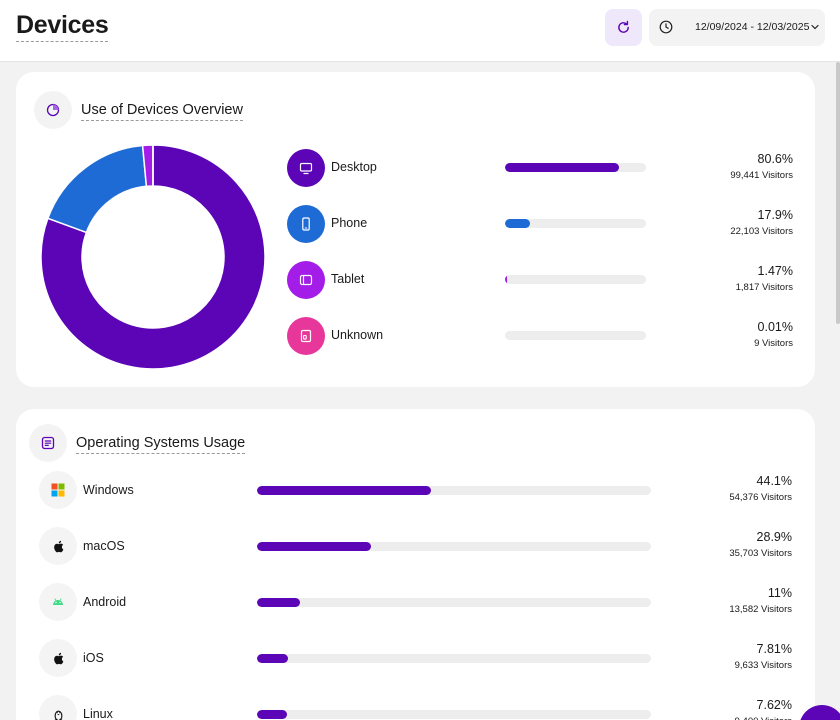 Image resolution: width=840 pixels, height=720 pixels. What do you see at coordinates (354, 167) in the screenshot?
I see `device-label: Desktop` at bounding box center [354, 167].